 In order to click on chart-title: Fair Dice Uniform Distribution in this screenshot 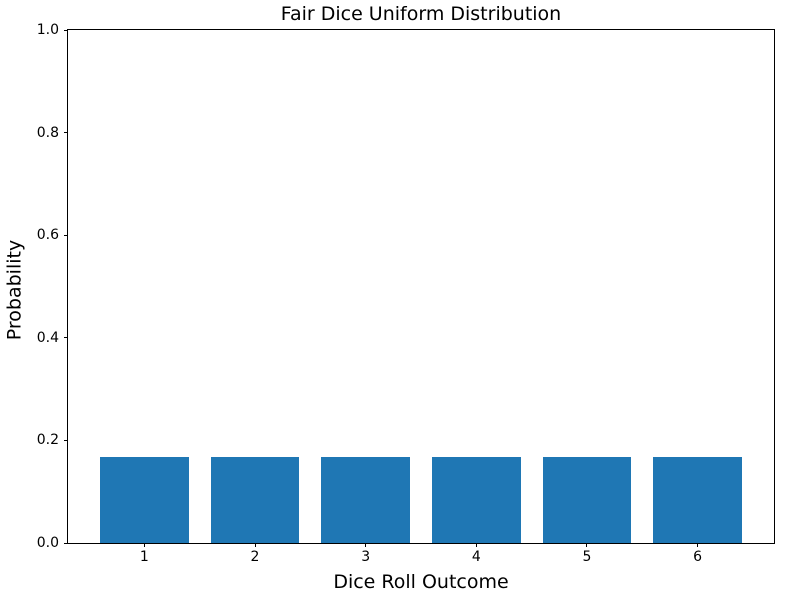, I will do `click(421, 14)`.